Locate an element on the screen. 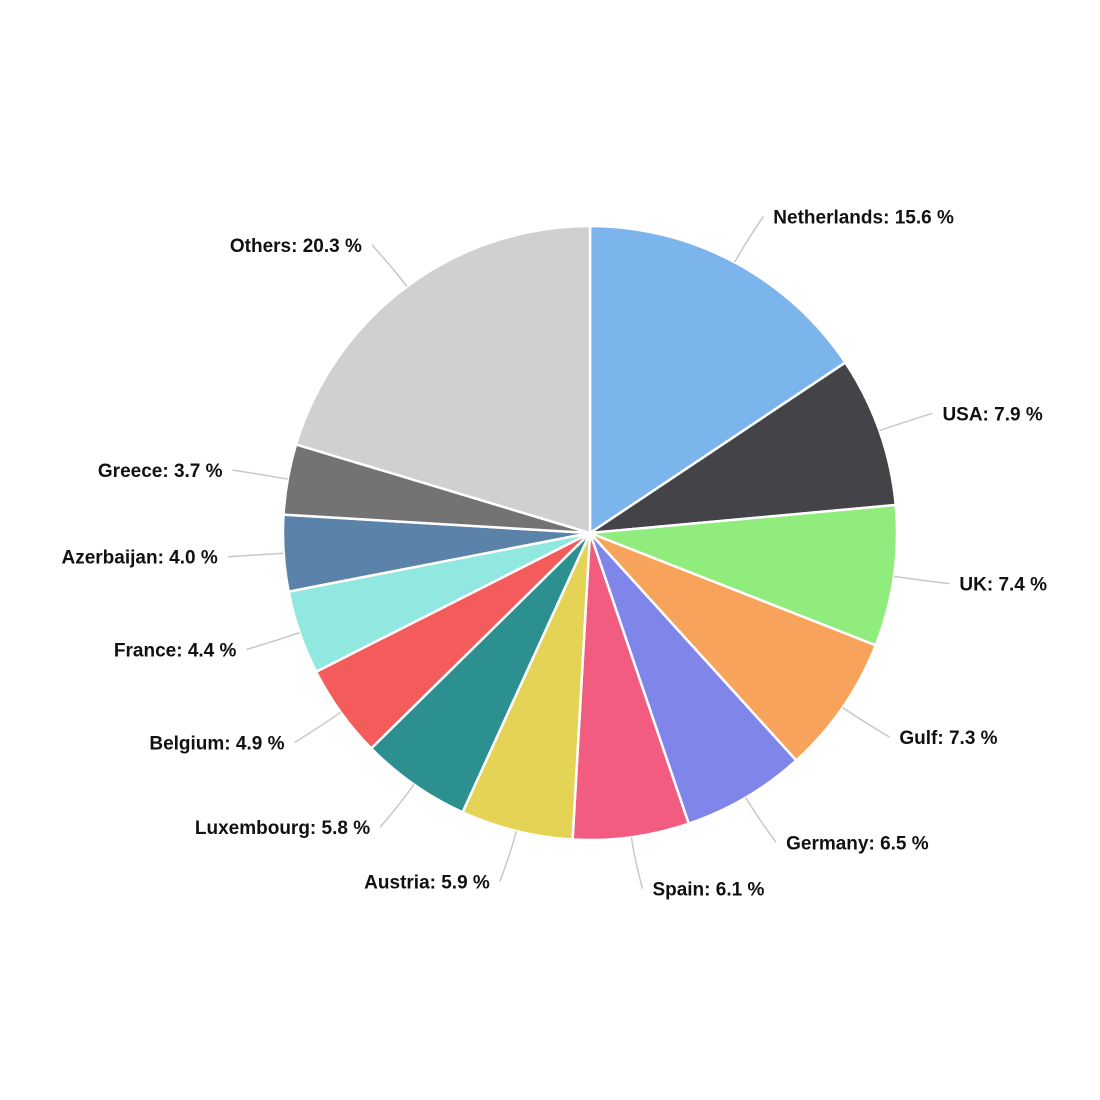 This screenshot has height=1100, width=1100. connector-austria is located at coordinates (508, 856).